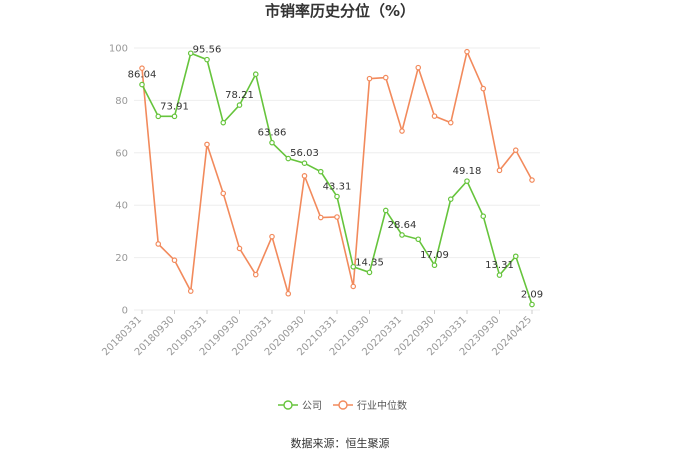 The height and width of the screenshot is (460, 680). I want to click on data-label: 28.64, so click(402, 225).